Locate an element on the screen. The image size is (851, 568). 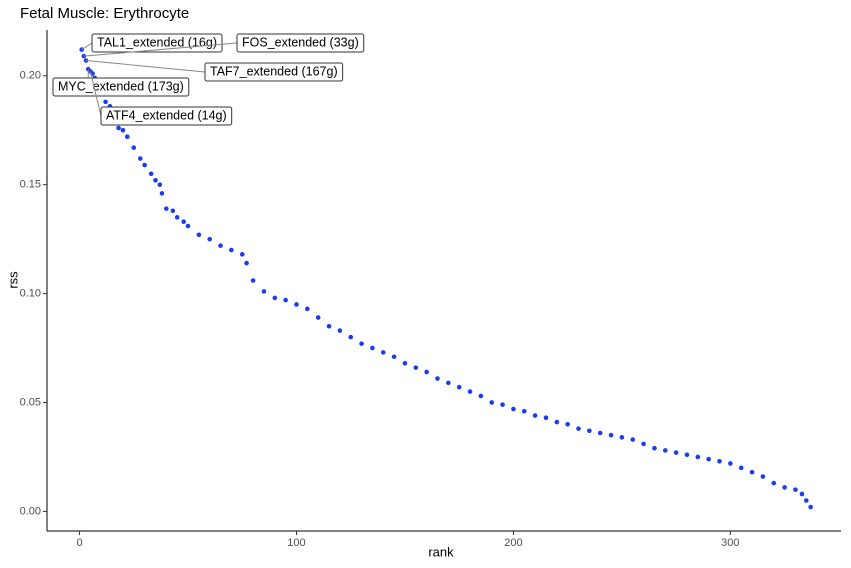
x-tick-label: 200 is located at coordinates (513, 543).